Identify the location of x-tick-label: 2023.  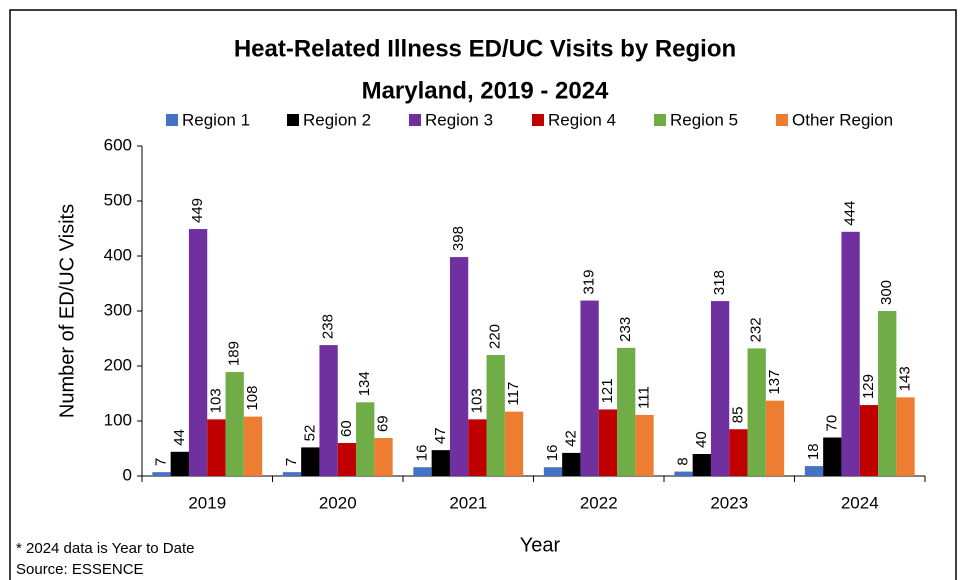
(729, 502).